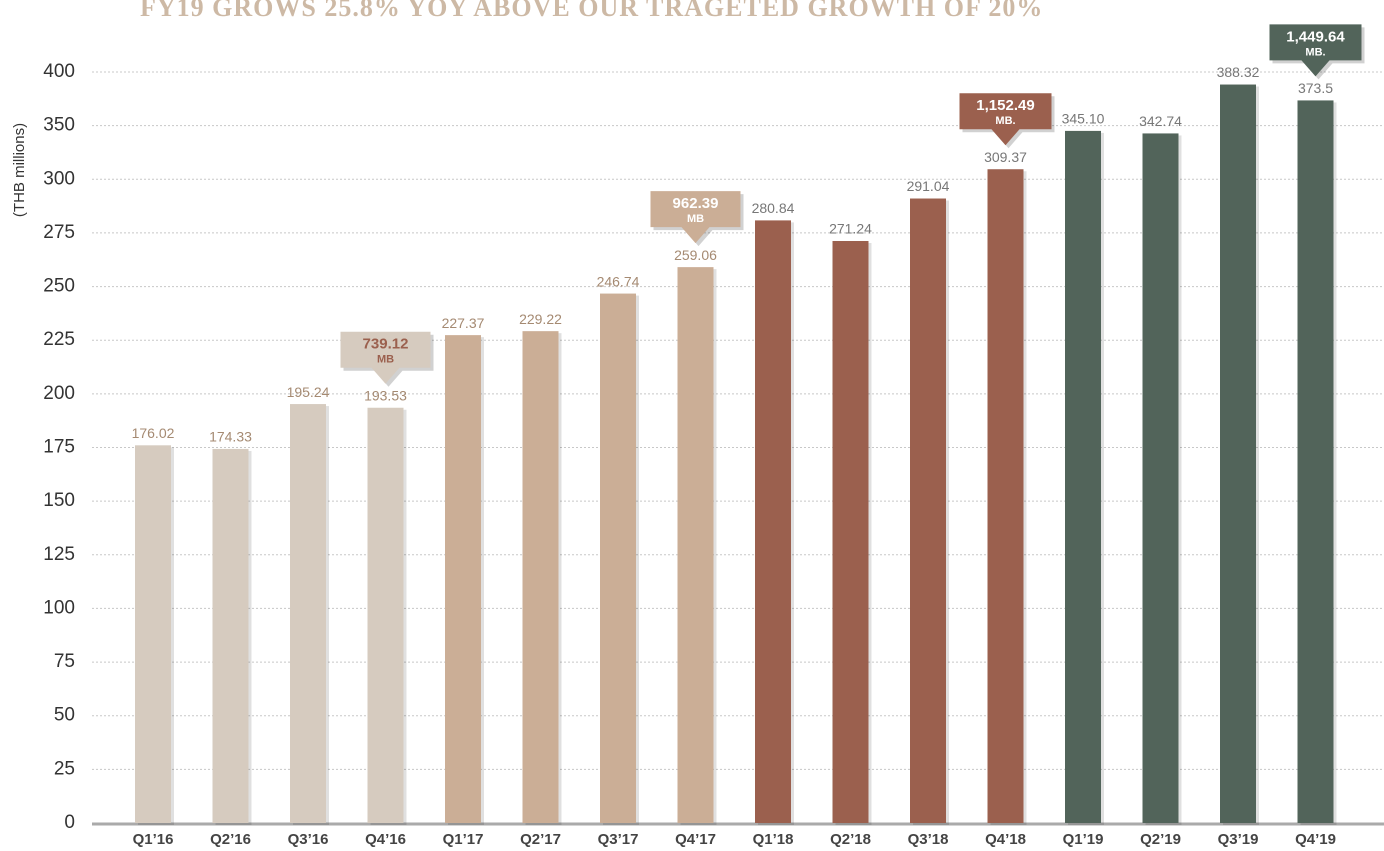 This screenshot has width=1384, height=851. What do you see at coordinates (153, 433) in the screenshot?
I see `value-label: 176.02` at bounding box center [153, 433].